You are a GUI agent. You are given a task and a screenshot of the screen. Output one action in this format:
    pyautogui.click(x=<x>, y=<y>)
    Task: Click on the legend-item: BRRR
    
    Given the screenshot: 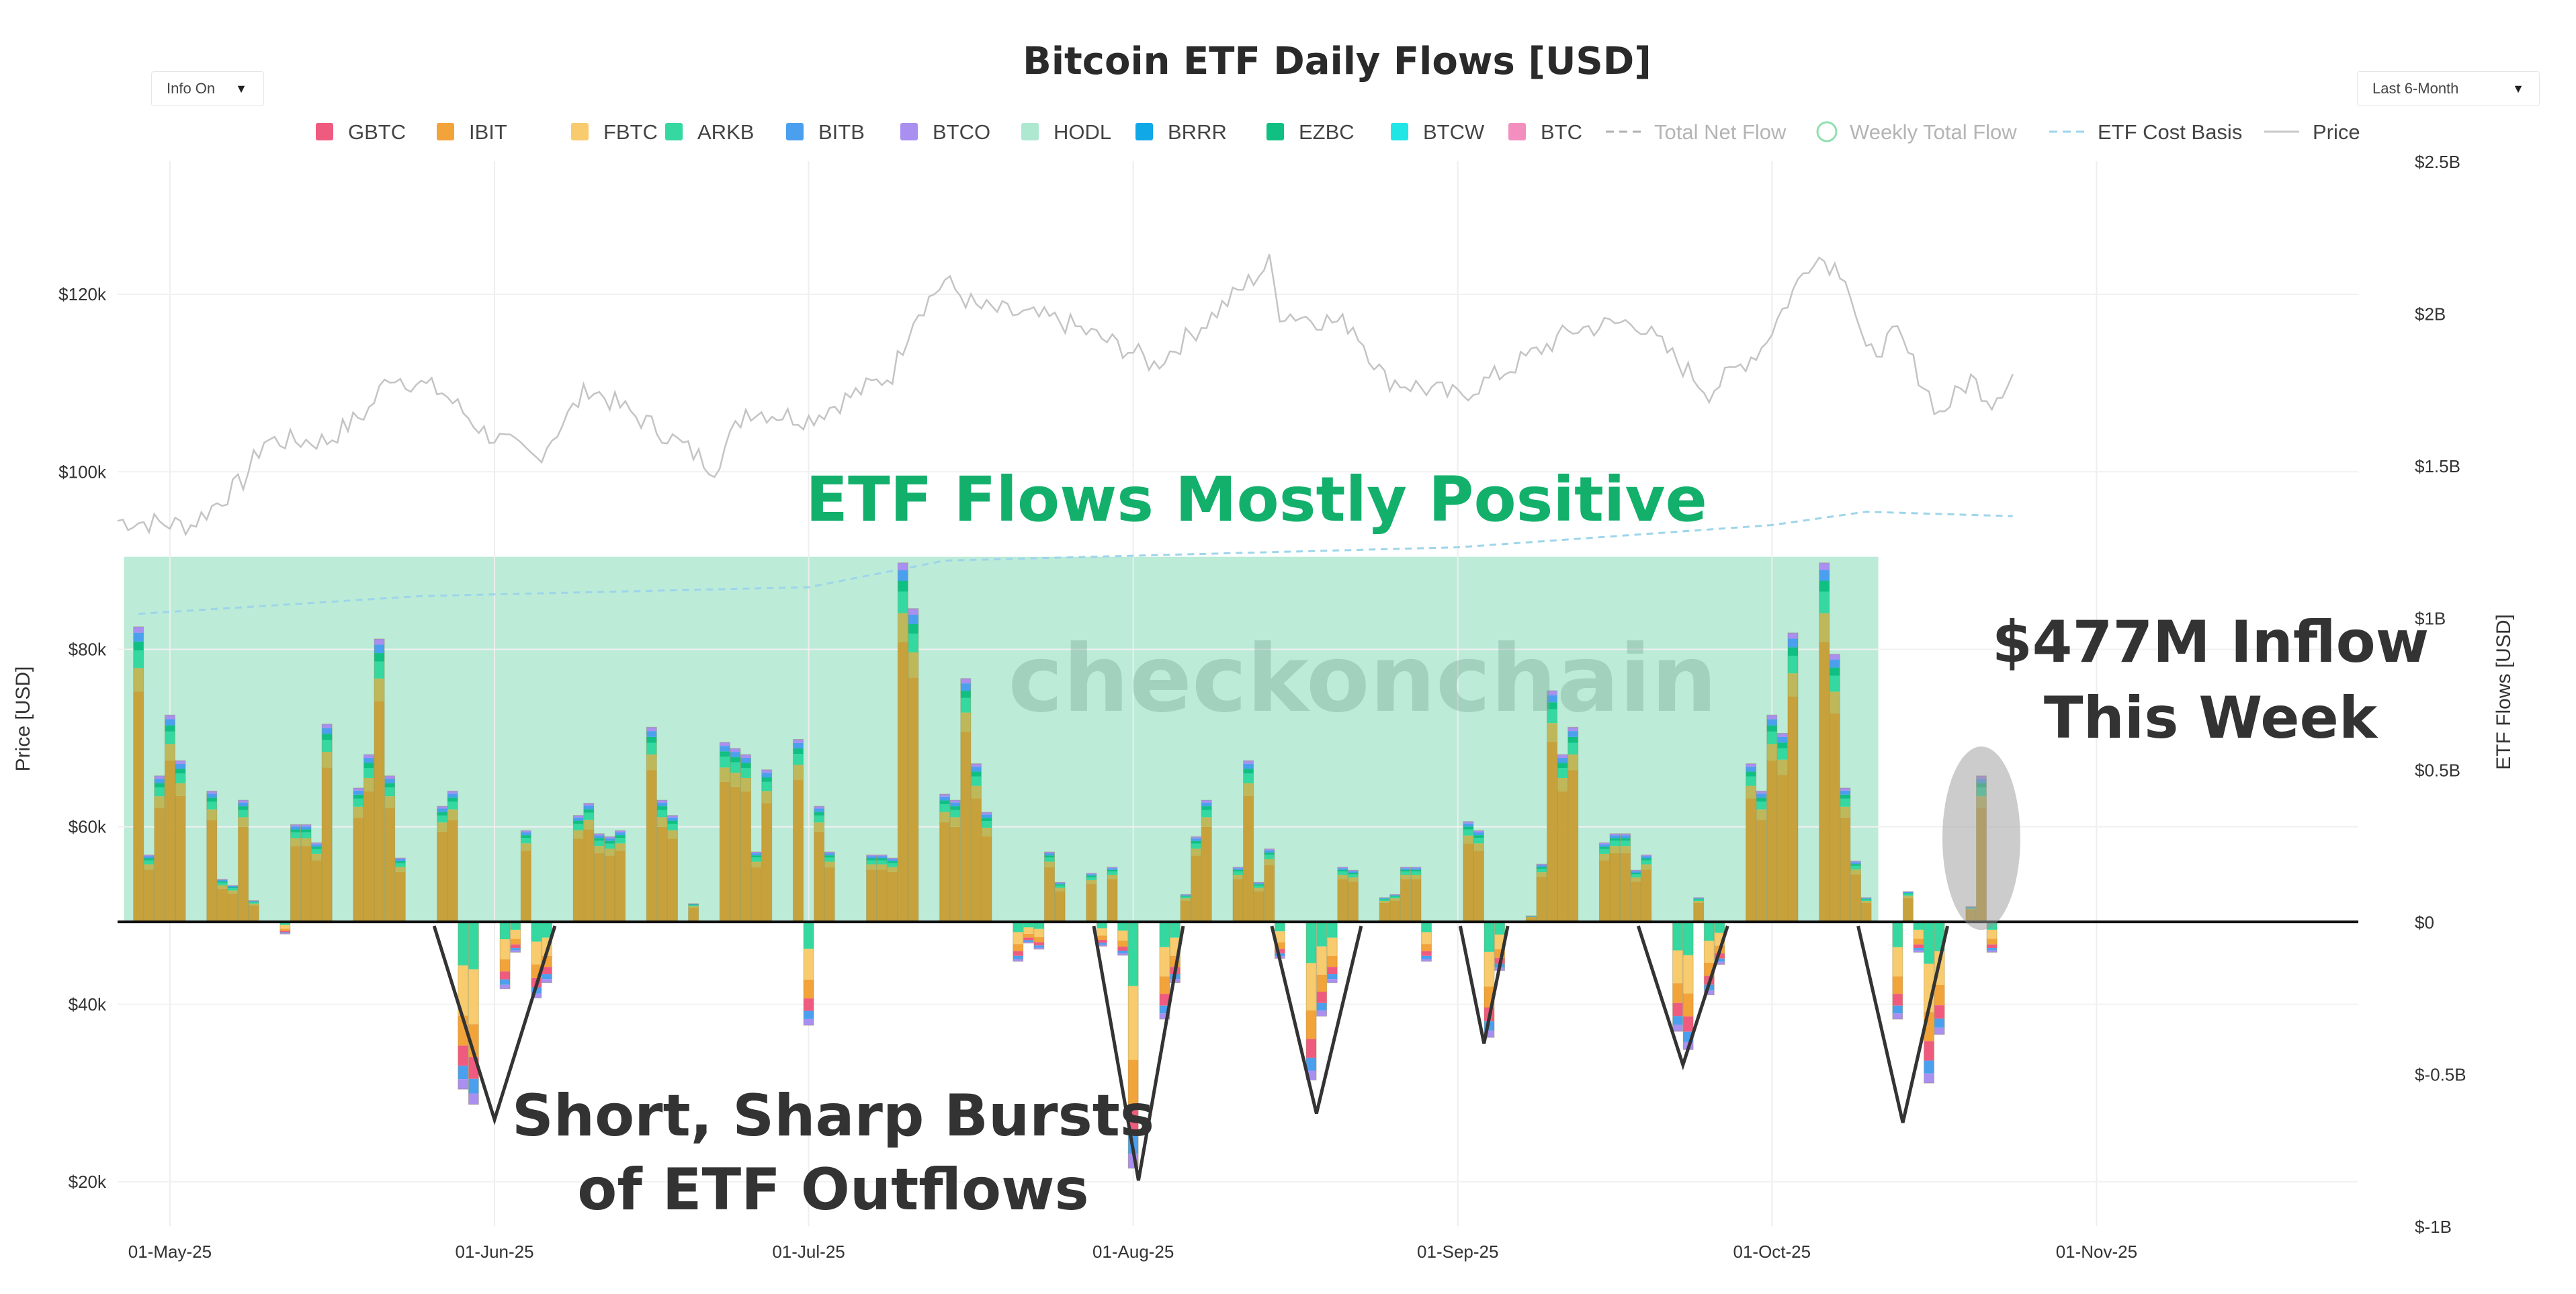 What is the action you would take?
    pyautogui.click(x=1181, y=132)
    